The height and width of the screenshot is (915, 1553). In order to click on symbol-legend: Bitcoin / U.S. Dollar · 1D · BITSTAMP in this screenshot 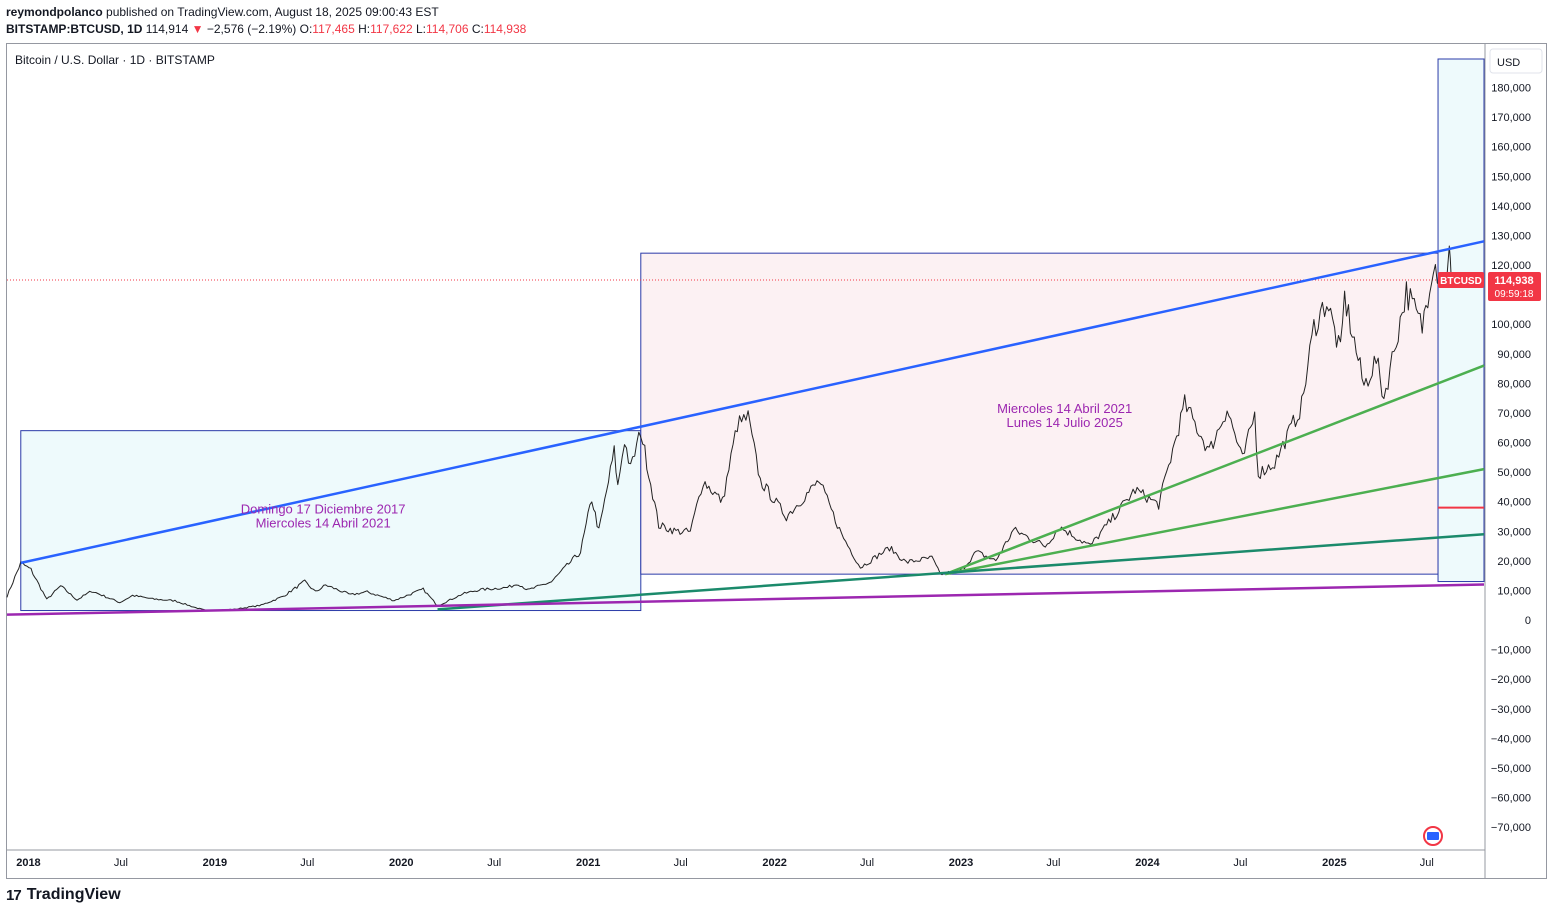, I will do `click(115, 60)`.